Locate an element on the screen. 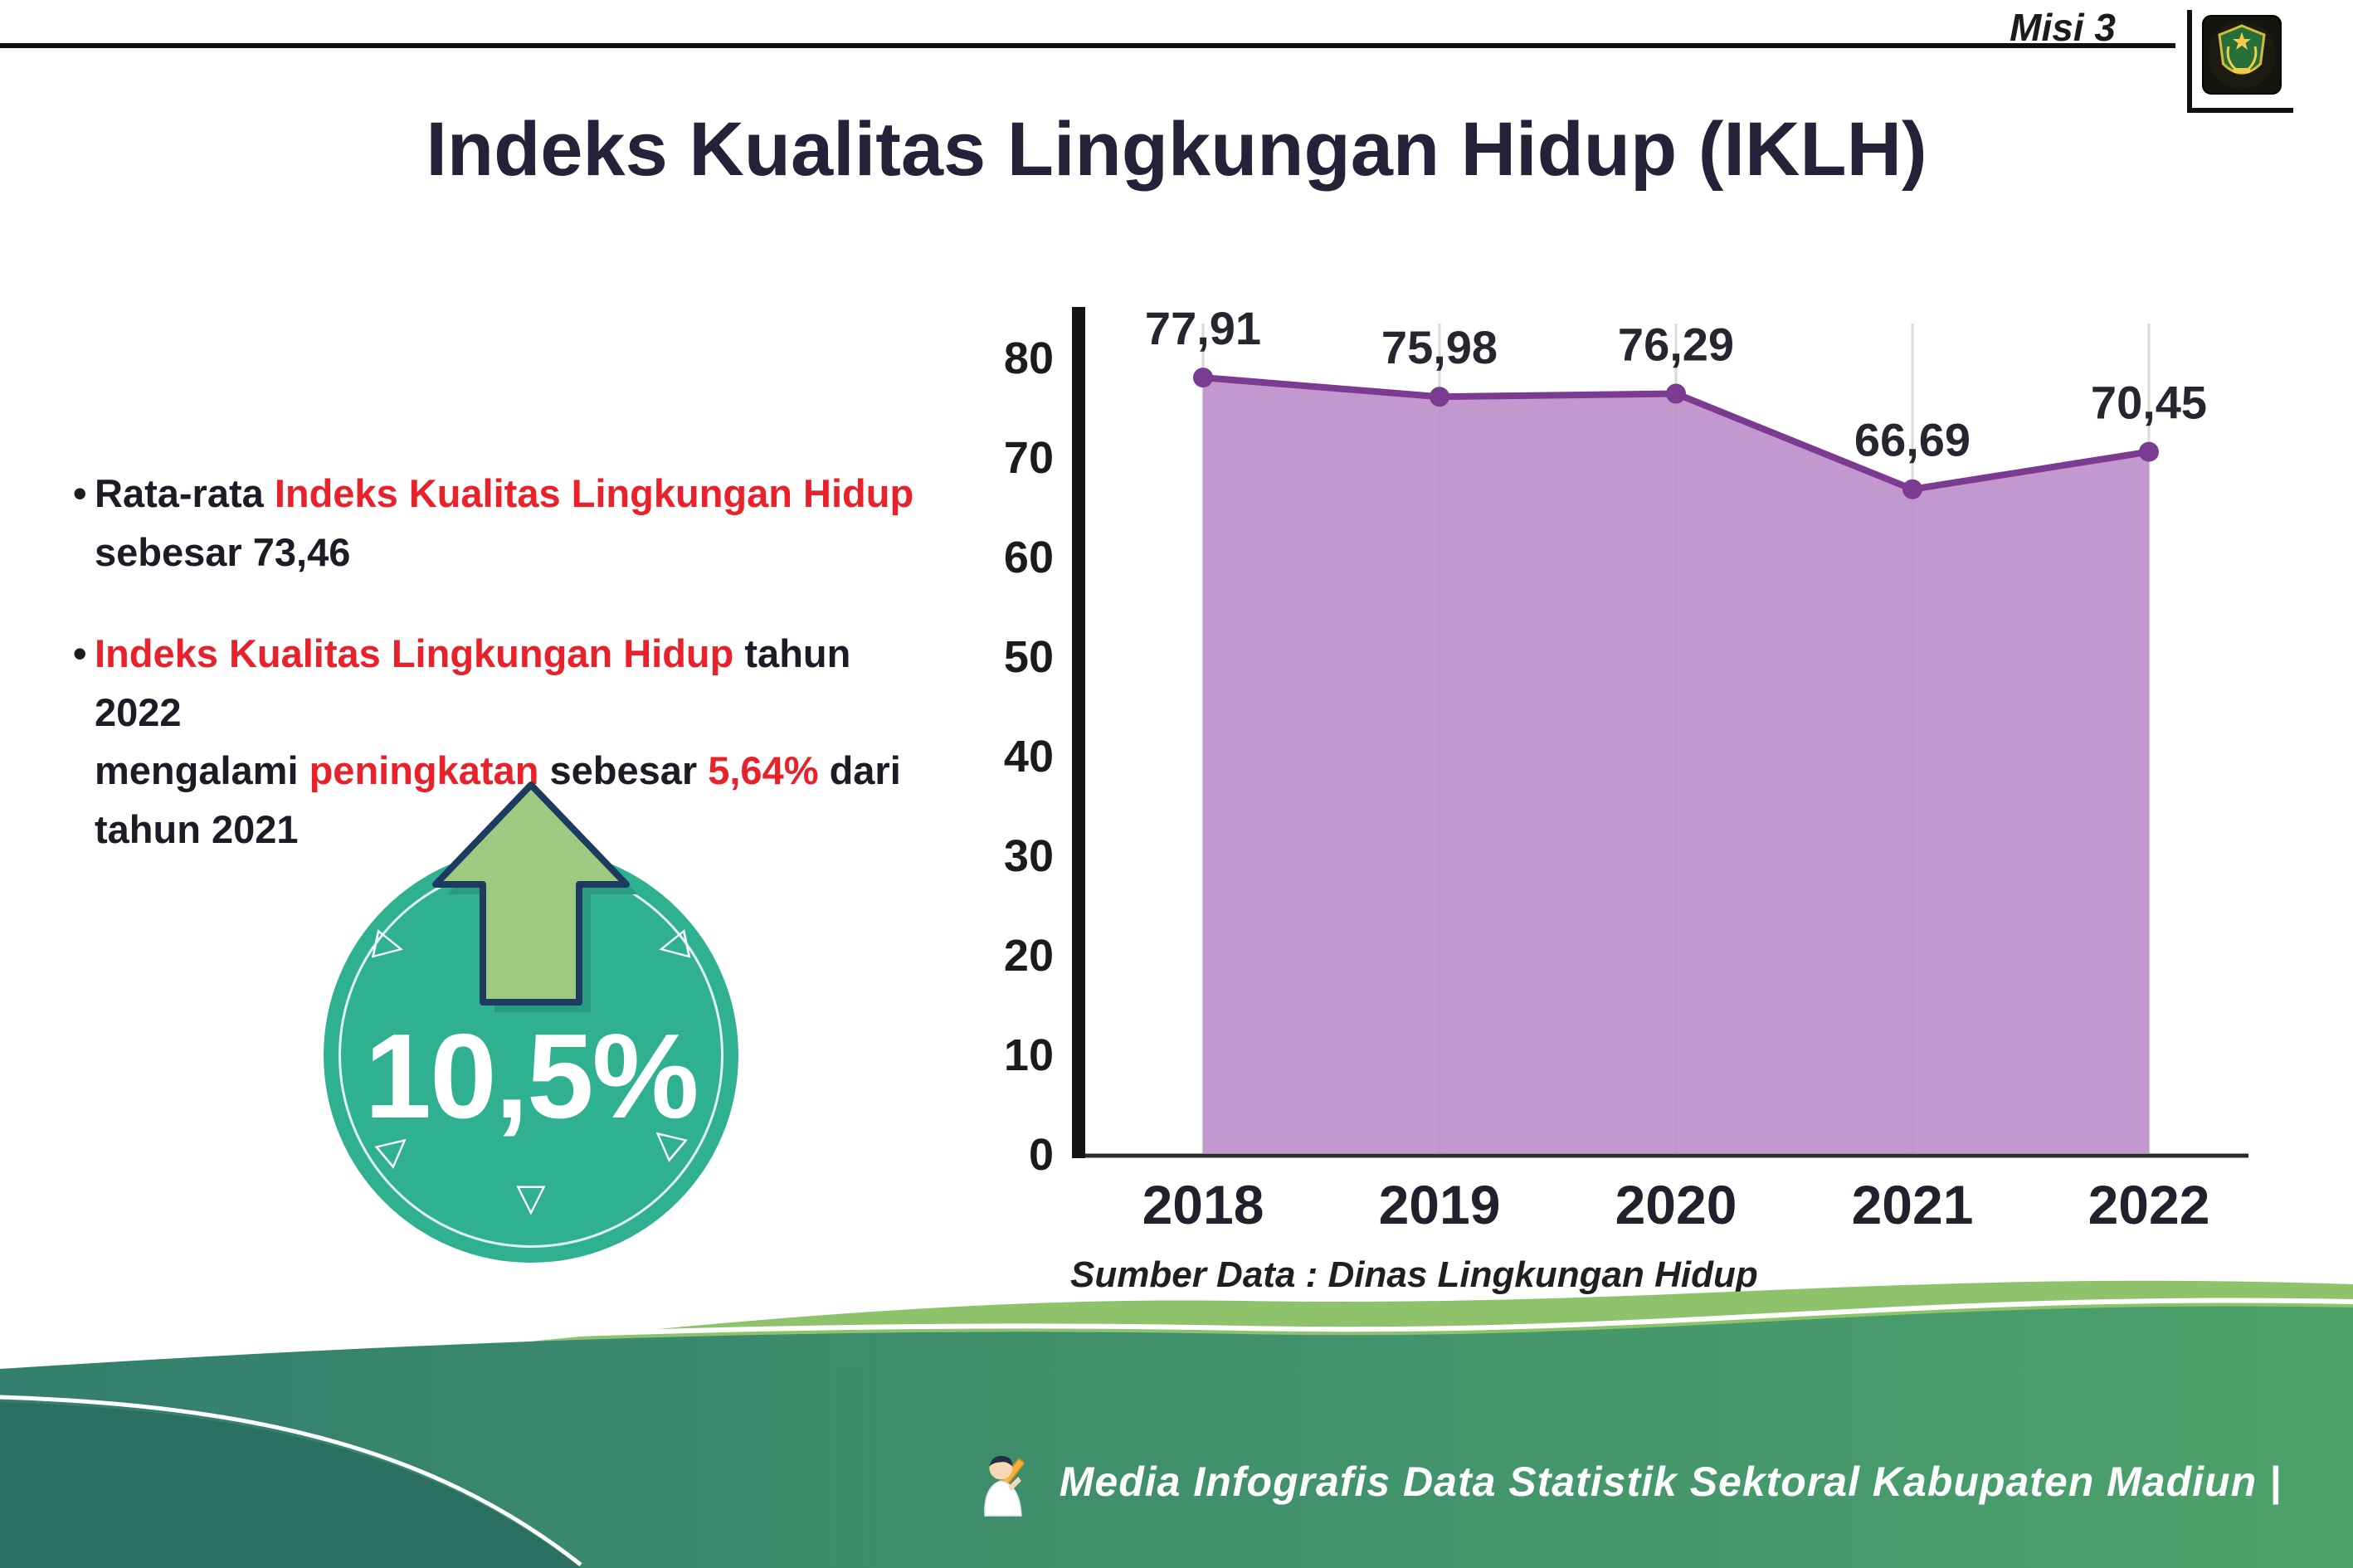 The width and height of the screenshot is (2353, 1568). increase-percentage: 10,5% is located at coordinates (531, 1076).